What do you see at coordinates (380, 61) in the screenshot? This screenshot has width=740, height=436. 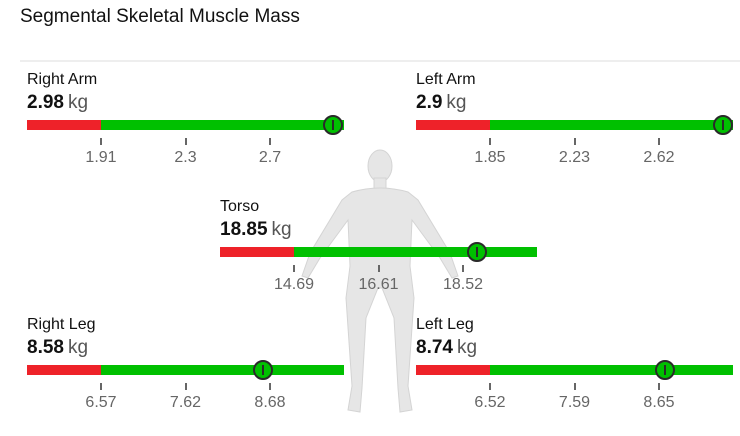 I see `divider` at bounding box center [380, 61].